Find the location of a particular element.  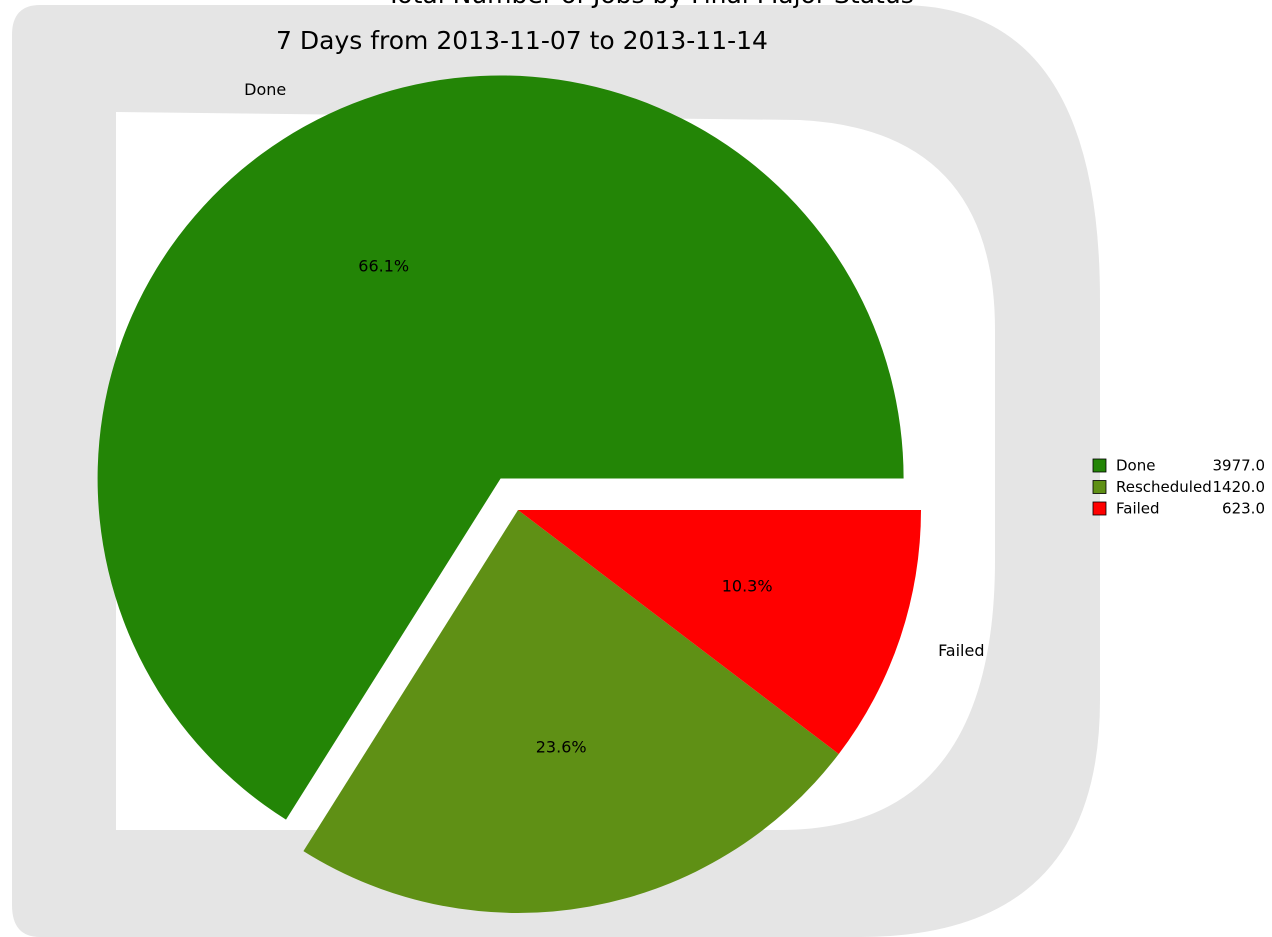

legend-label: Rescheduled is located at coordinates (1164, 487).